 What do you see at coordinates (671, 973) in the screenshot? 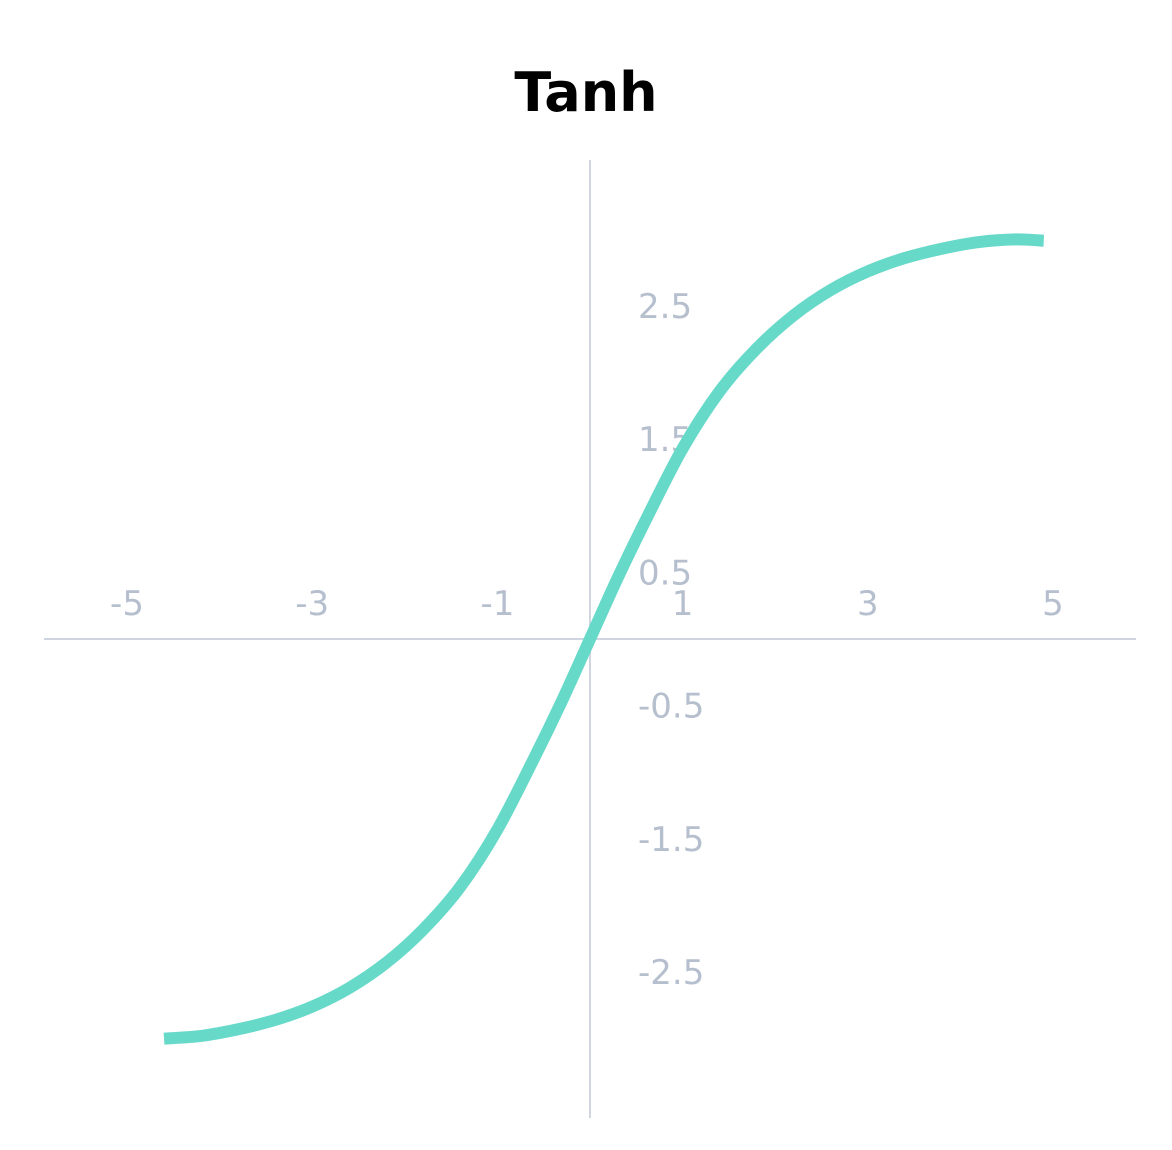
I see `y-tick-label: -2.5` at bounding box center [671, 973].